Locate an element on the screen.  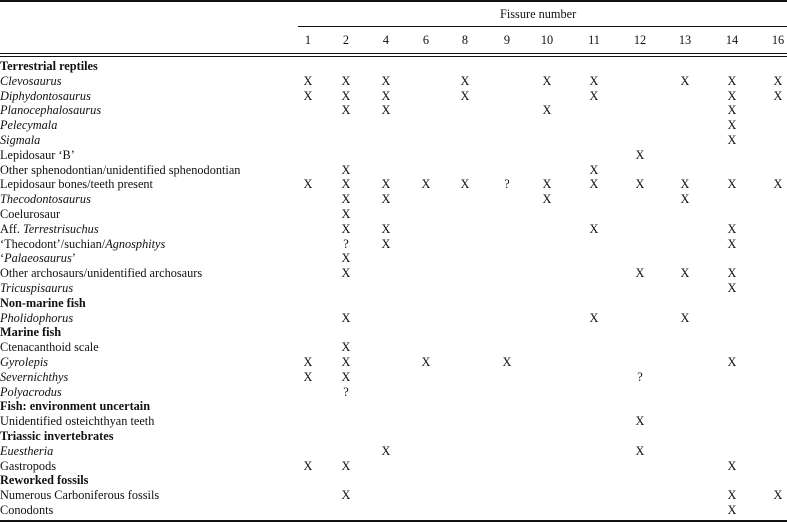
row-label: Pelecymala is located at coordinates (28, 125).